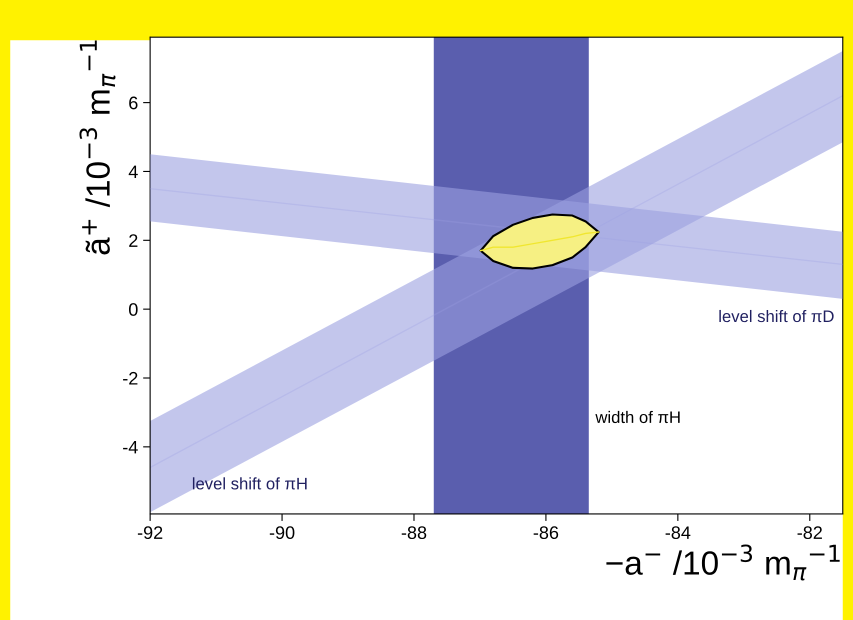 The image size is (853, 620). I want to click on x-tick-label: -86, so click(546, 533).